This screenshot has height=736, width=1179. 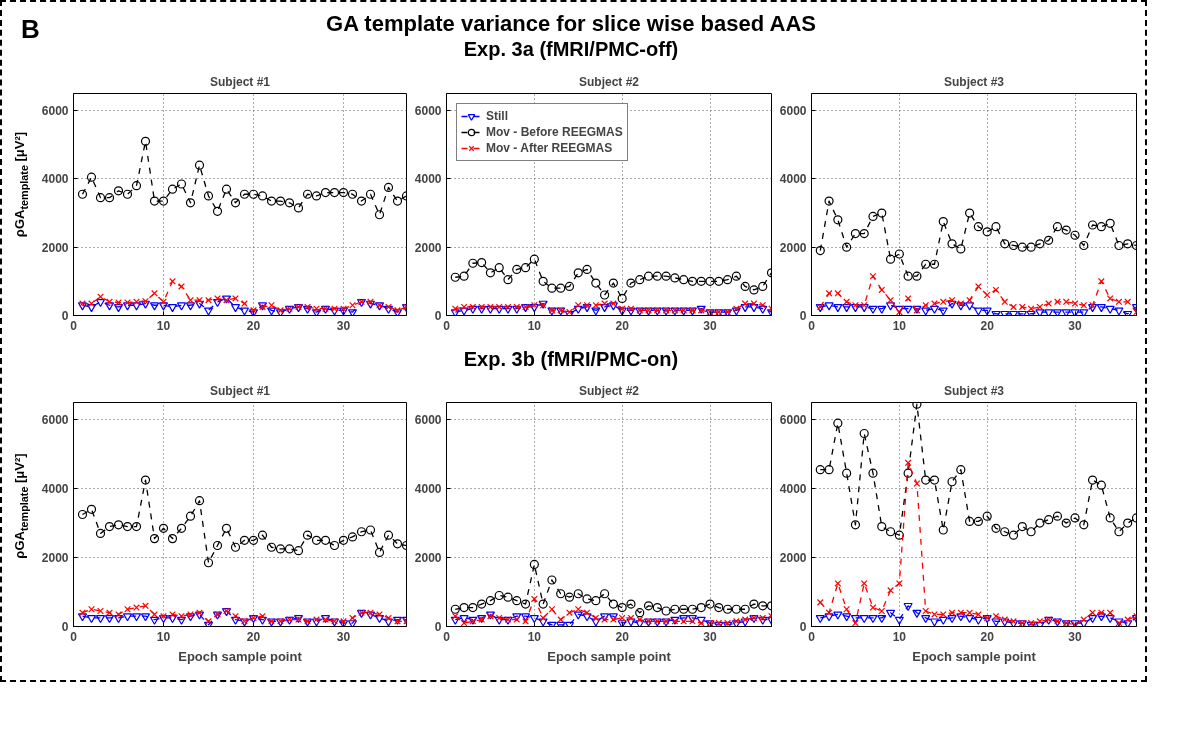 I want to click on text: GA template variance for slice wise based AAS, so click(x=571, y=23).